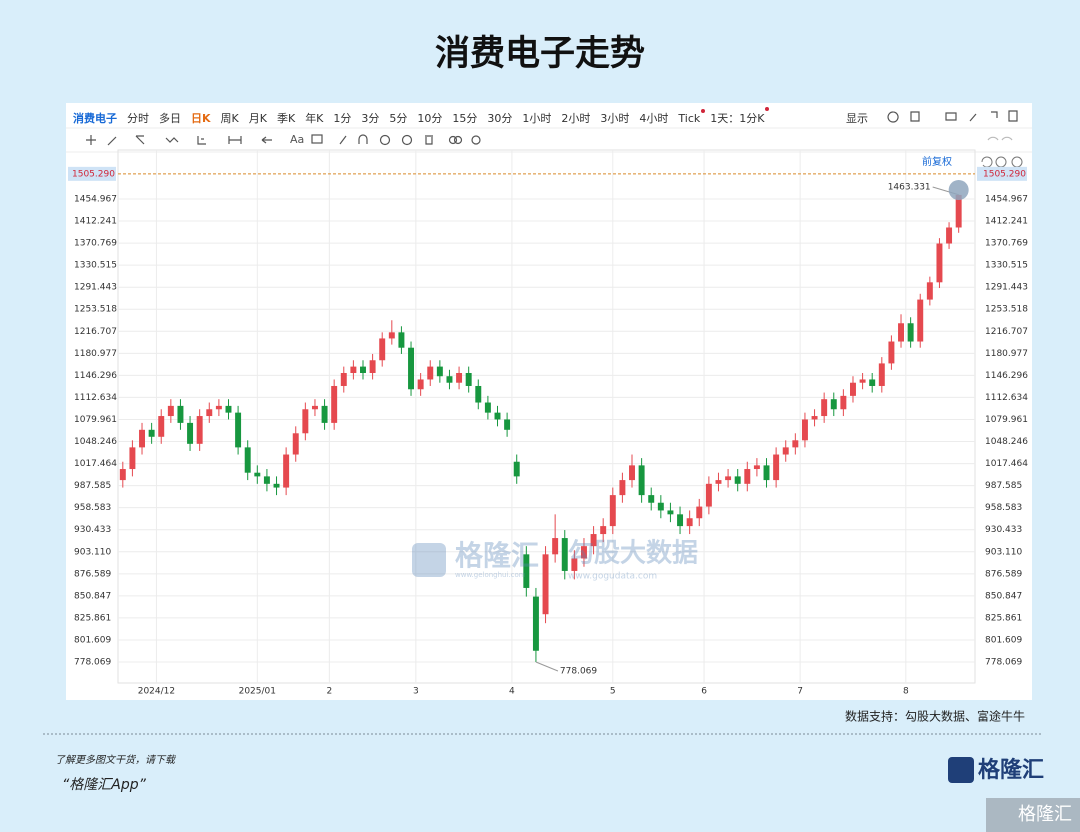  What do you see at coordinates (170, 118) in the screenshot?
I see `timeframe-tab: 多日` at bounding box center [170, 118].